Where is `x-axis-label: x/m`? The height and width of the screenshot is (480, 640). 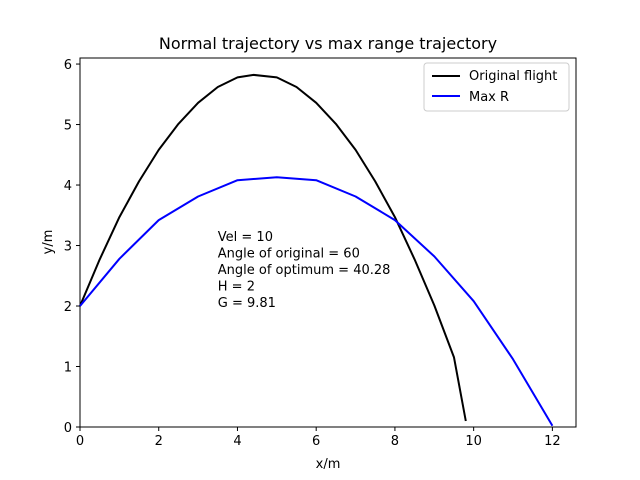
x-axis-label: x/m is located at coordinates (328, 464).